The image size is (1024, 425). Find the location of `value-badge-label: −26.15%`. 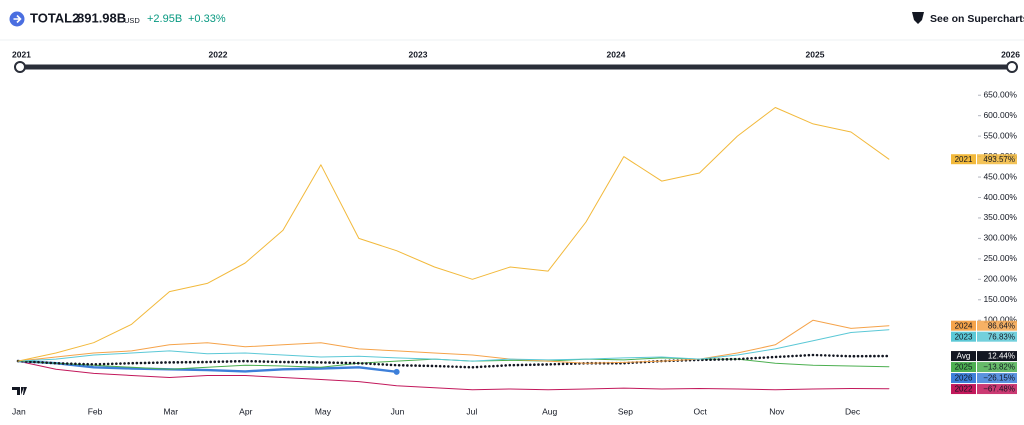

value-badge-label: −26.15% is located at coordinates (999, 378).